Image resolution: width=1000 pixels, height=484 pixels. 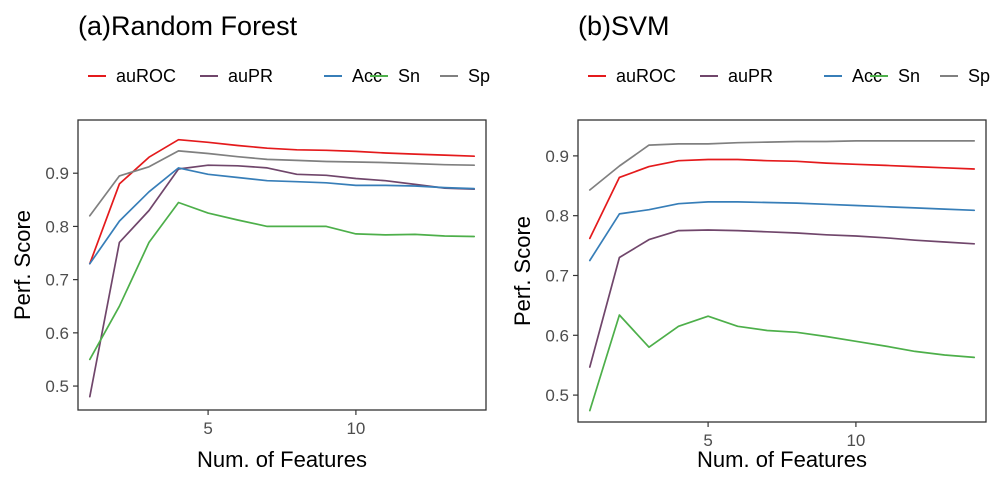 What do you see at coordinates (750, 76) in the screenshot?
I see `panel-b-legend-label-aupr: auPR` at bounding box center [750, 76].